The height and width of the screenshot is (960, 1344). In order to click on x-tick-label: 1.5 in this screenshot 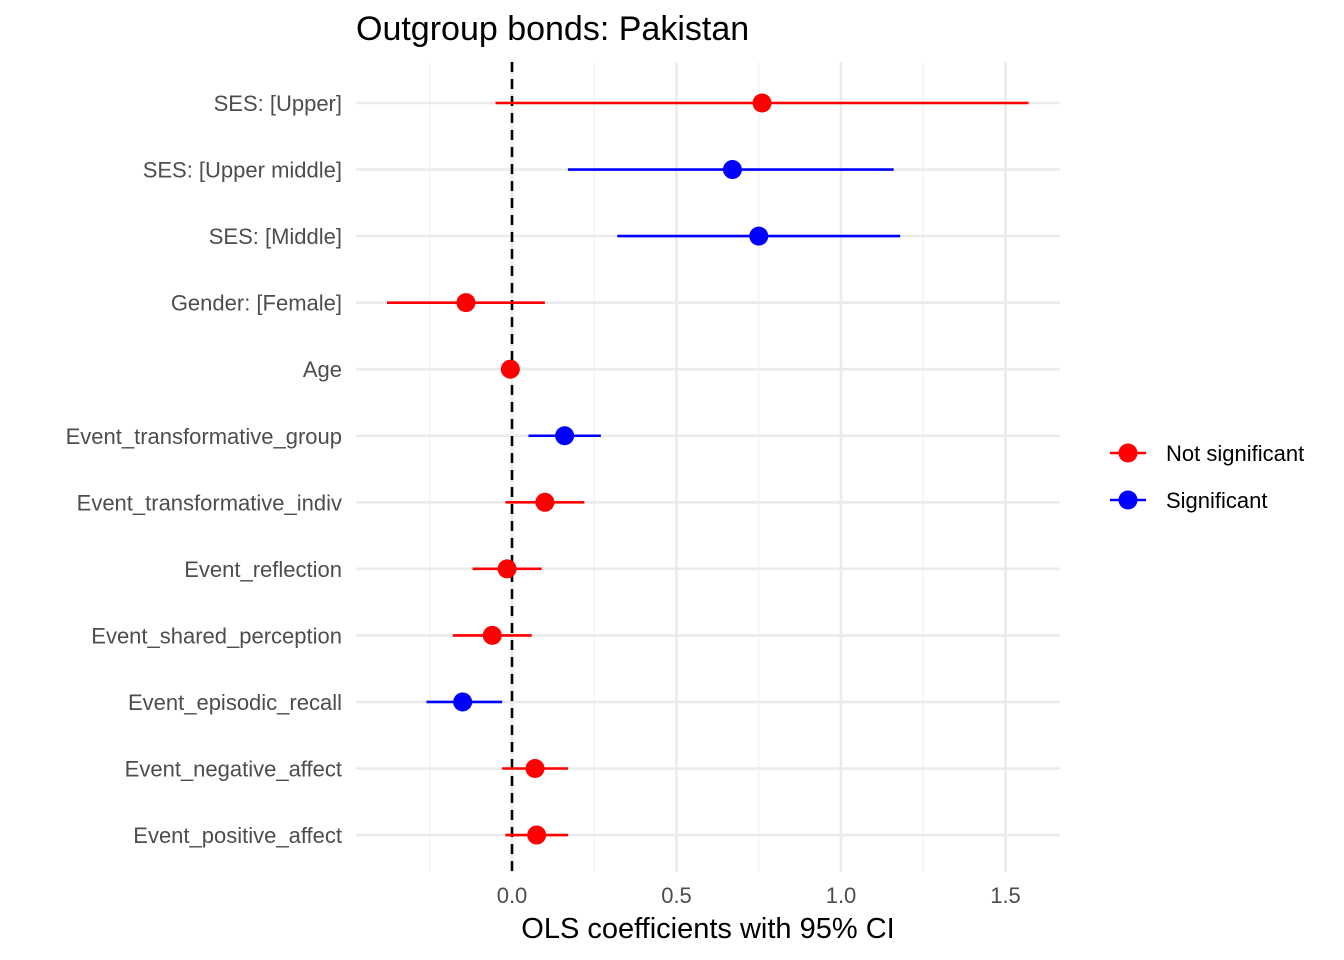, I will do `click(1005, 895)`.